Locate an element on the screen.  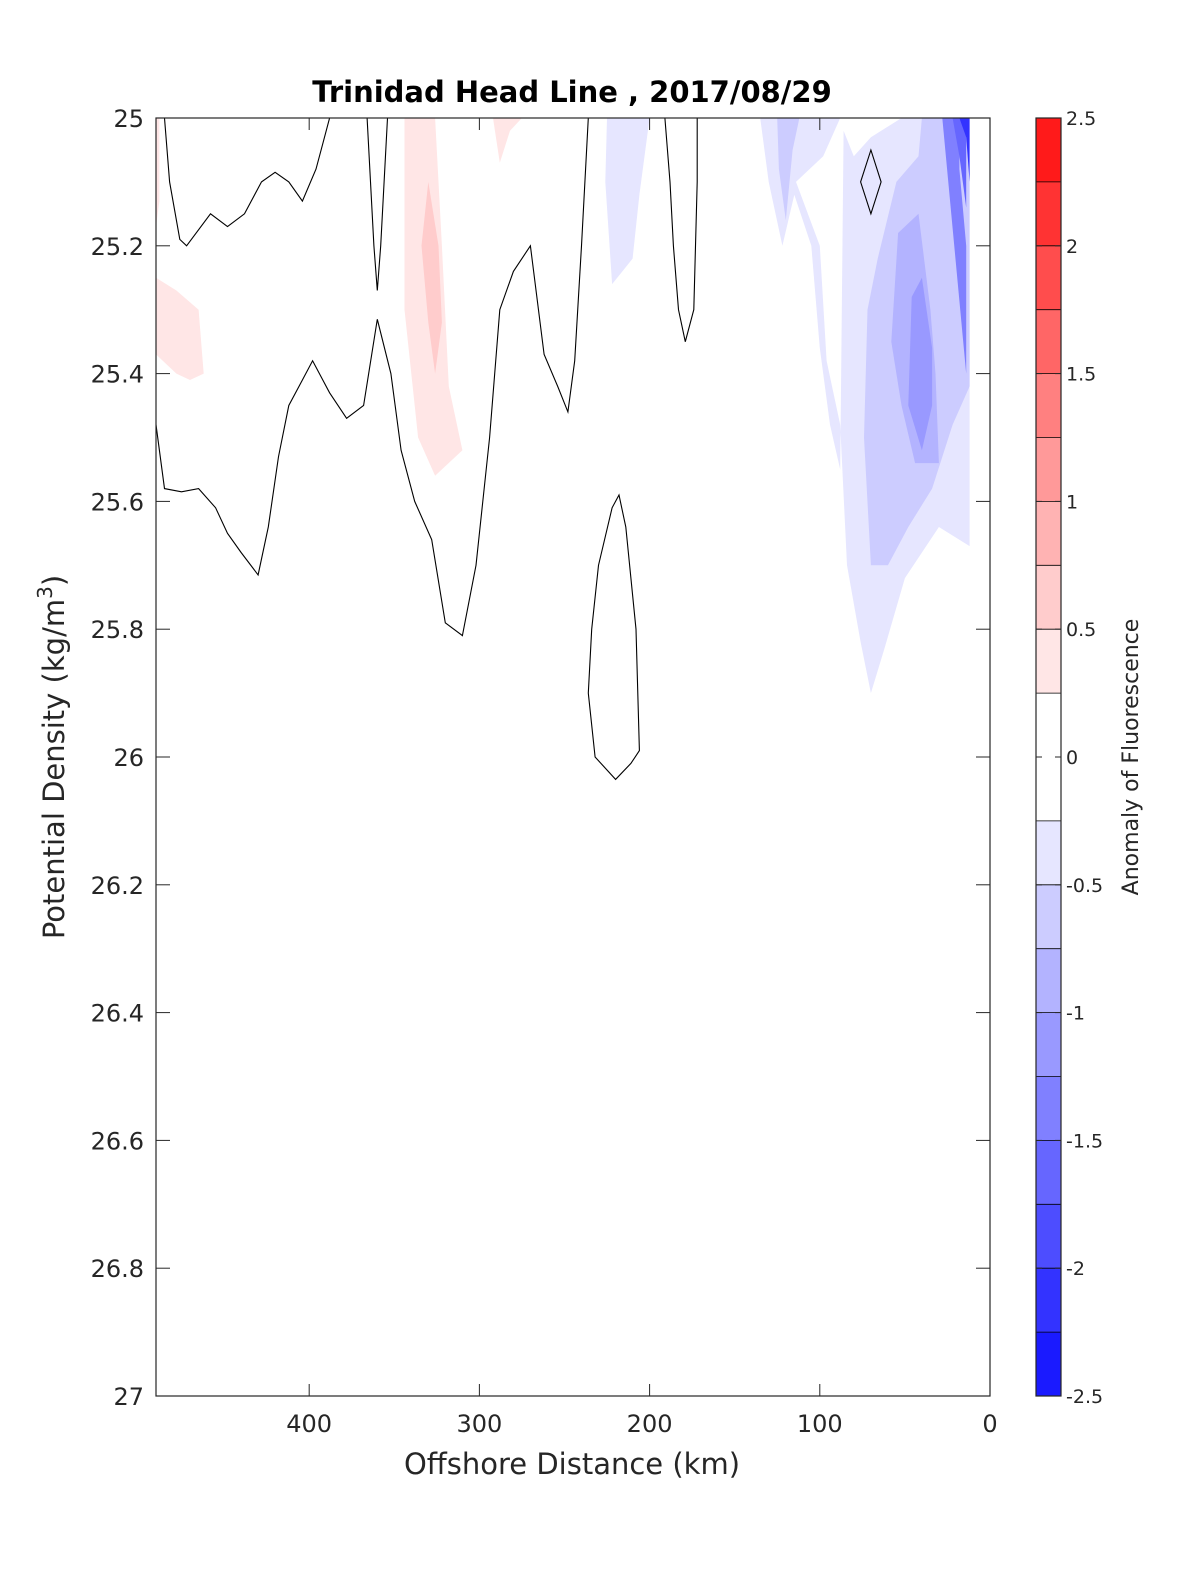
y-tick-label-7: 26.4 is located at coordinates (117, 1014).